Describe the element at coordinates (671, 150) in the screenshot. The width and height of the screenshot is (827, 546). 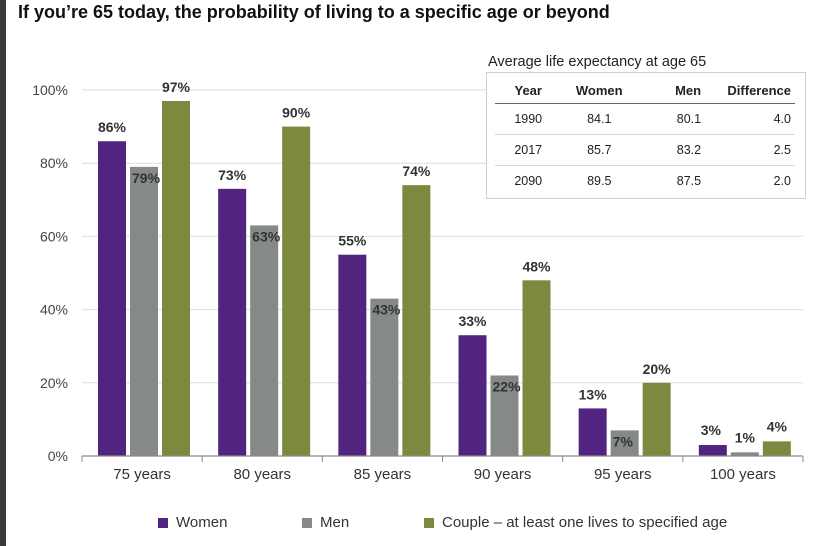
I see `table-cell-men: 83.2` at that location.